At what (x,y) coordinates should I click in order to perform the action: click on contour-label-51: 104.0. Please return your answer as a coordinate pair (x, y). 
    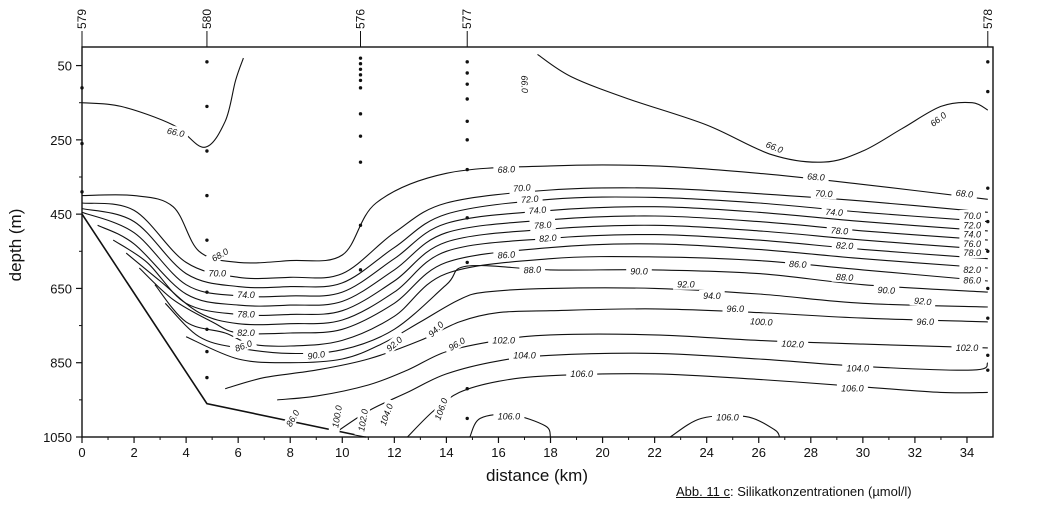
    Looking at the image, I should click on (858, 368).